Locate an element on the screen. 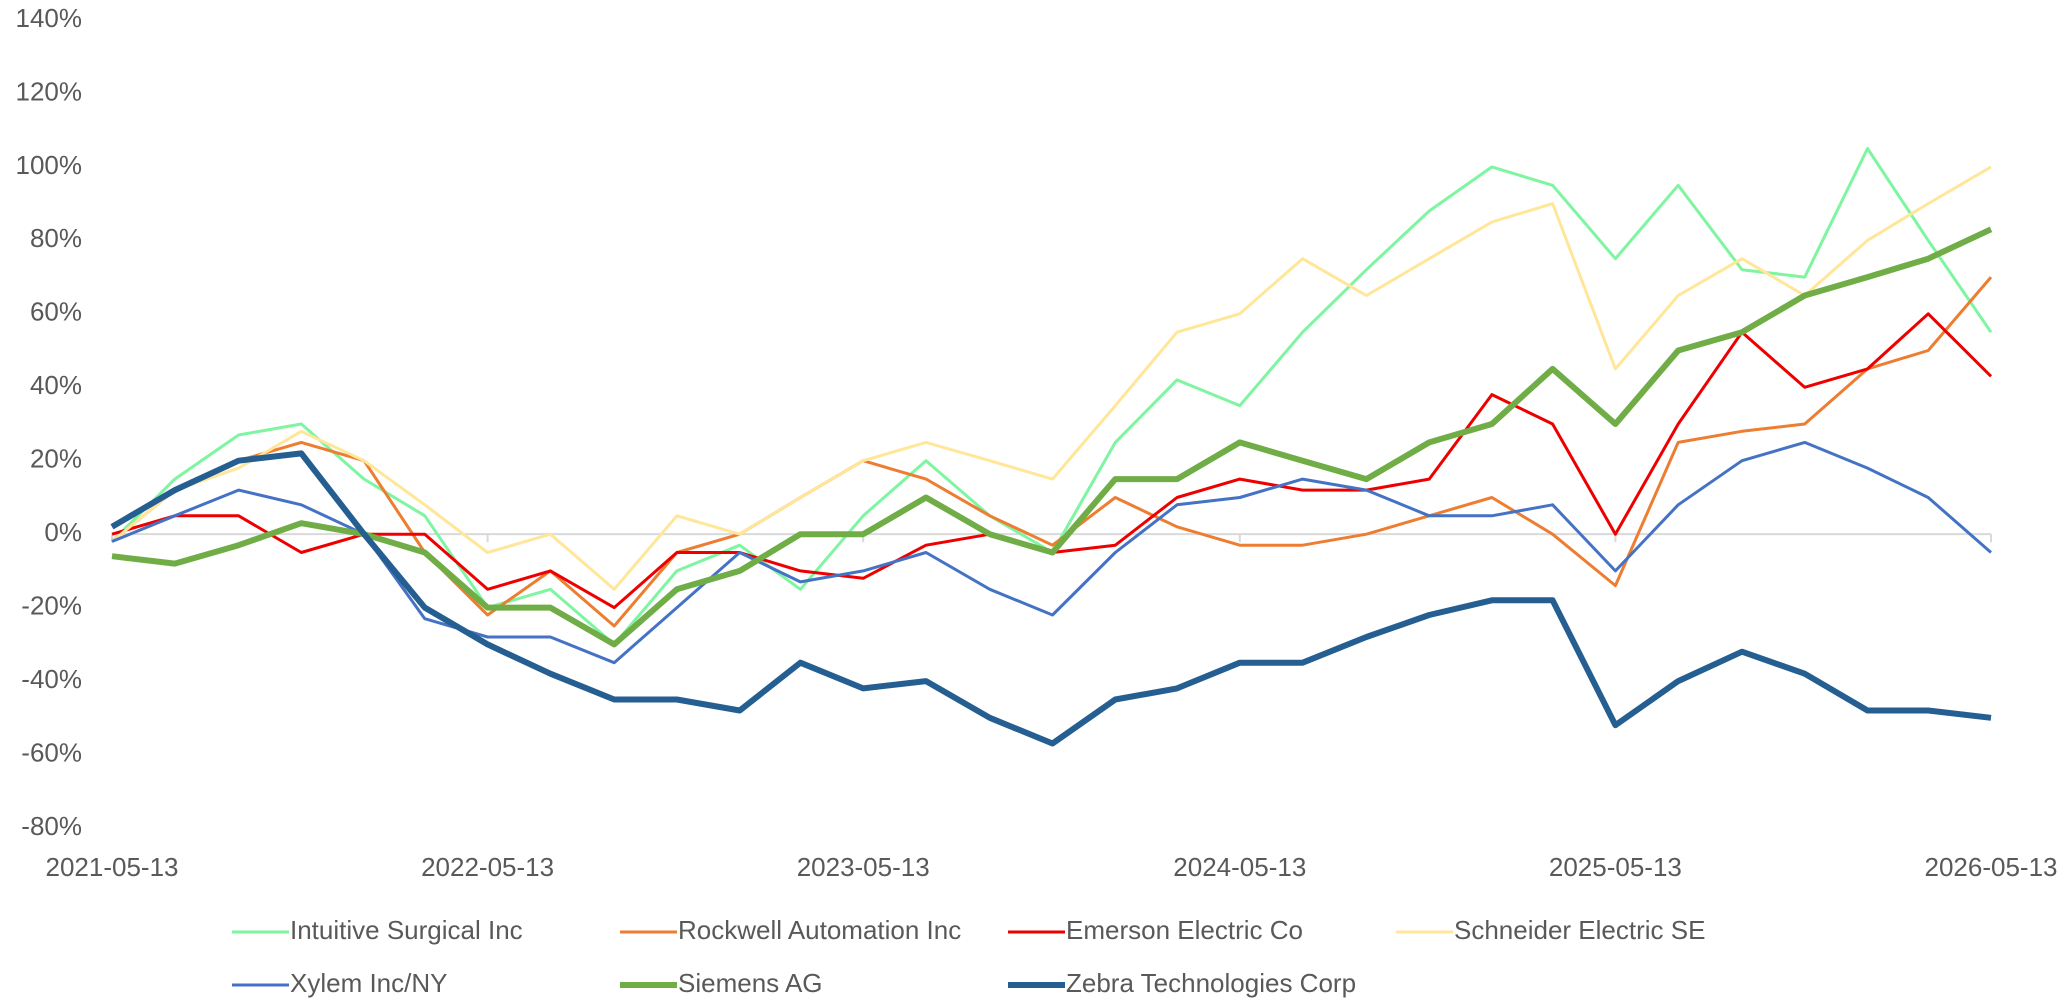 The width and height of the screenshot is (2070, 1002). y-tick-label: -80% is located at coordinates (51, 826).